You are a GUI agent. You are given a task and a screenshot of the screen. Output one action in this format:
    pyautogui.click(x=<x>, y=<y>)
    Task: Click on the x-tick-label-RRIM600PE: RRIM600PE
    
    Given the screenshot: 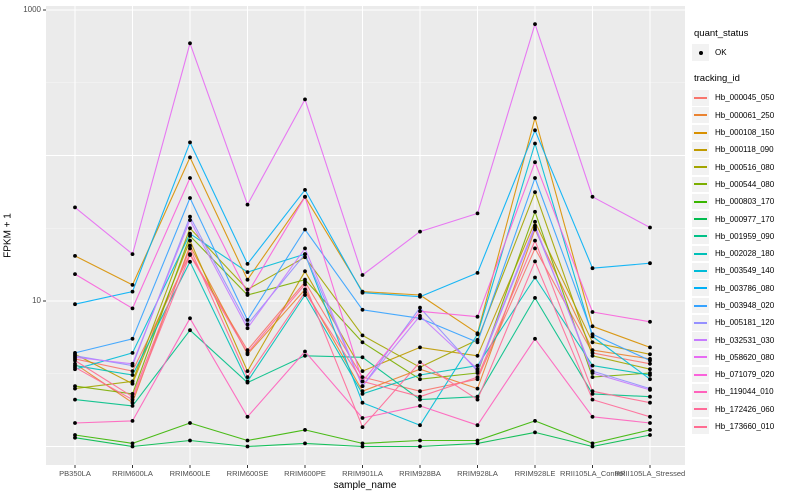 What is the action you would take?
    pyautogui.click(x=305, y=473)
    